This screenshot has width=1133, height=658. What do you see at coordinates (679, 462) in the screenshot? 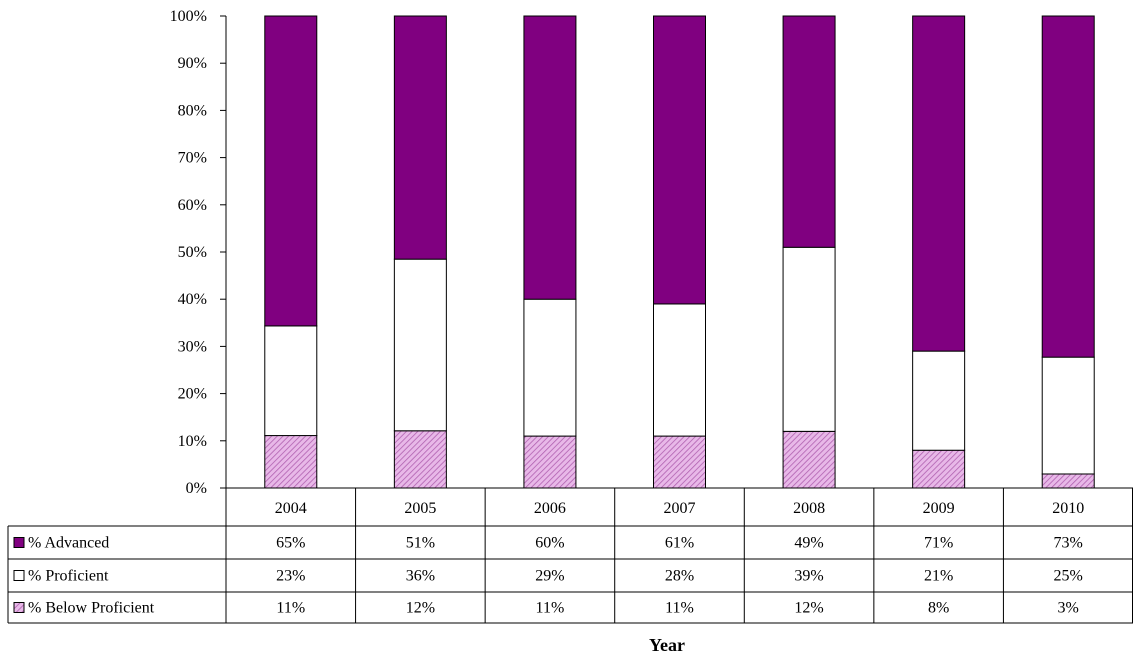
I see `bar-below-proficient-2007` at bounding box center [679, 462].